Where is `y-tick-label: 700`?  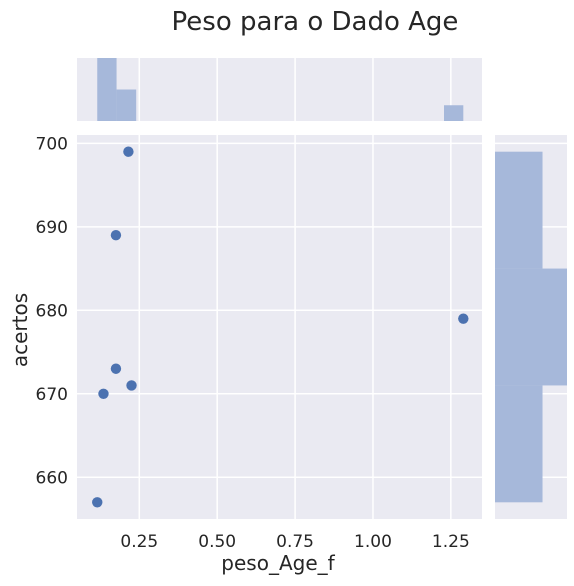 y-tick-label: 700 is located at coordinates (52, 144).